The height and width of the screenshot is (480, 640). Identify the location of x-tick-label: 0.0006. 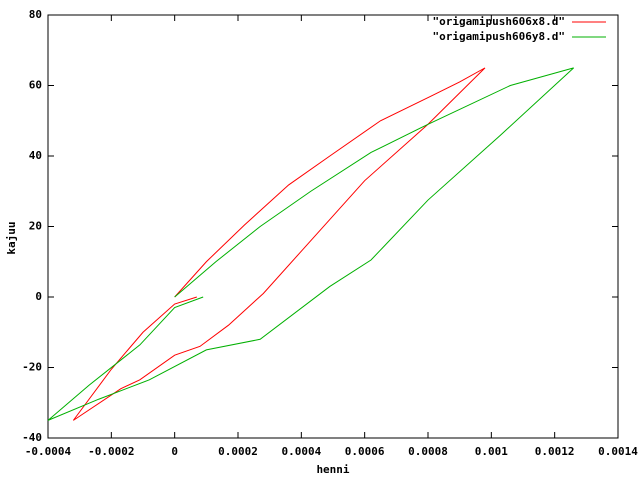
(365, 451).